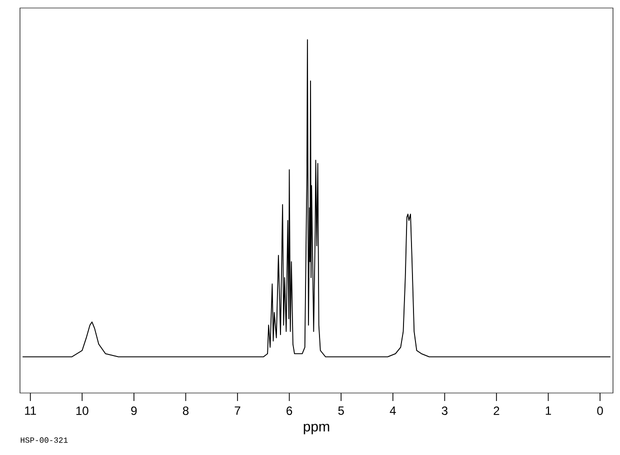 This screenshot has height=455, width=620. What do you see at coordinates (30, 410) in the screenshot?
I see `x-tick-label: 11` at bounding box center [30, 410].